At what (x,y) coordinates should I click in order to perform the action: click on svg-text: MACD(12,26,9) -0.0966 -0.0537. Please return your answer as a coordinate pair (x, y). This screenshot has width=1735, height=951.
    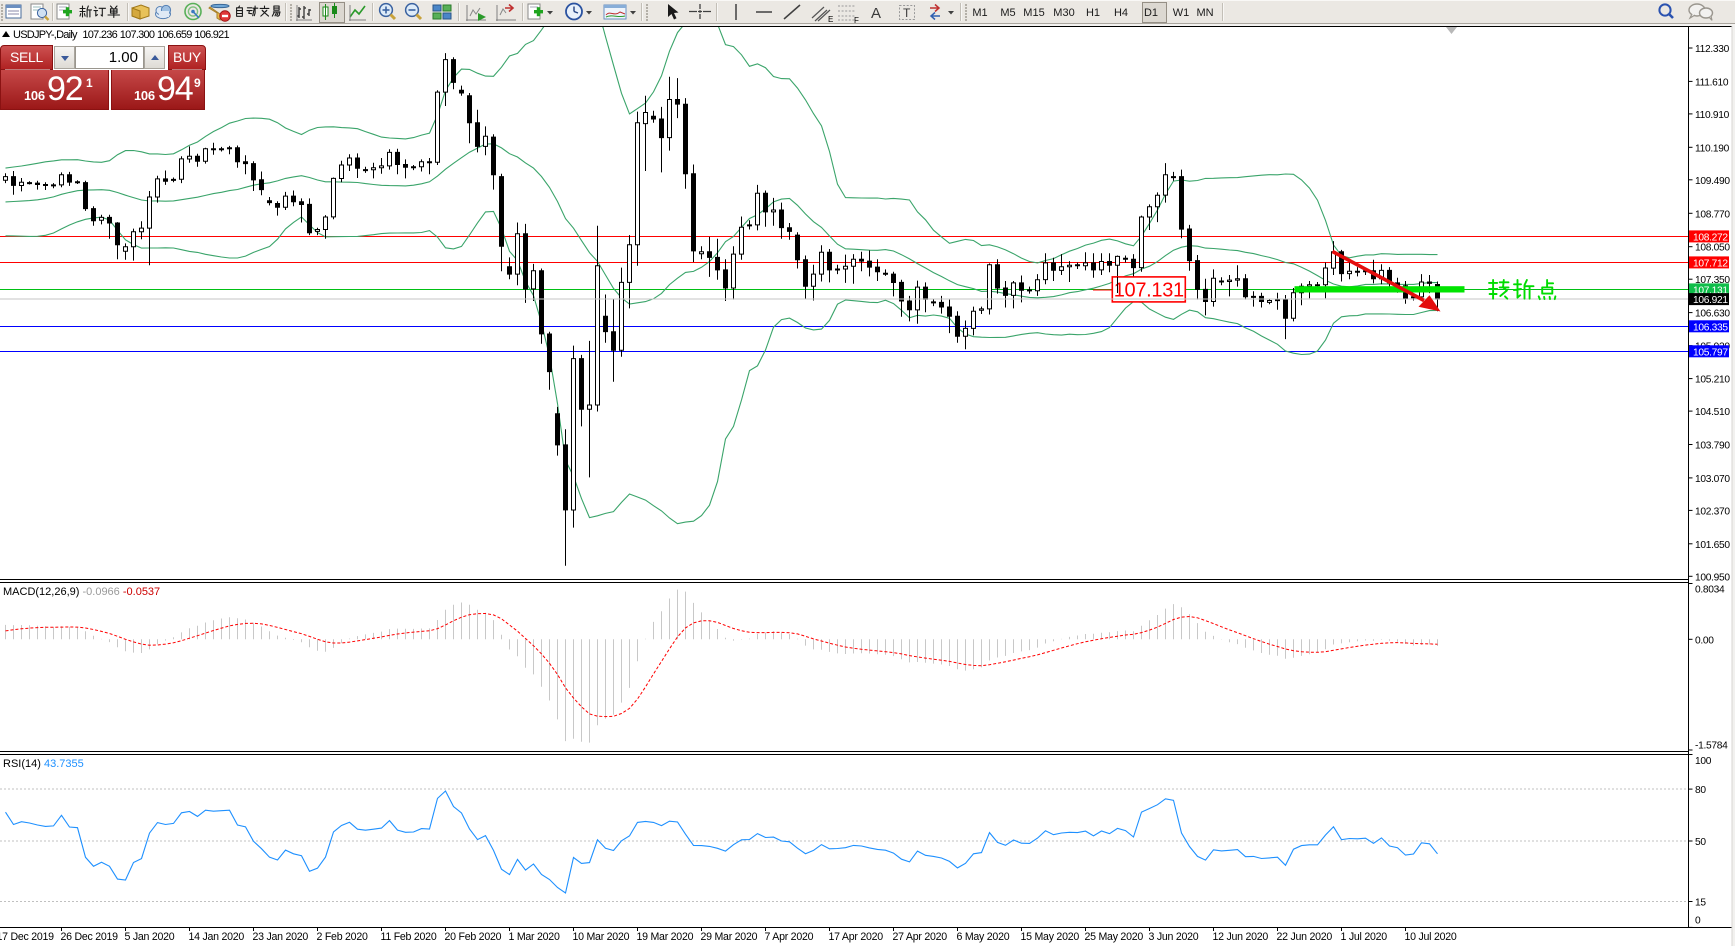
    Looking at the image, I should click on (81, 592).